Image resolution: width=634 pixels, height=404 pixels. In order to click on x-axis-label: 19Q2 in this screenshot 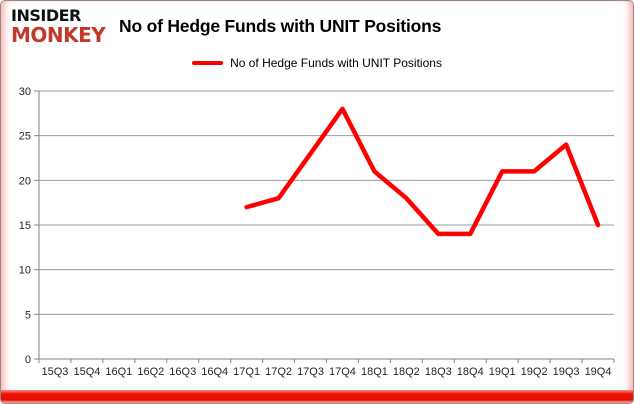, I will do `click(534, 372)`.